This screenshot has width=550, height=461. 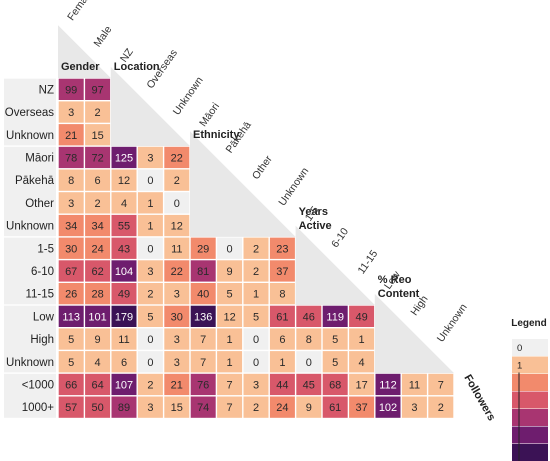 What do you see at coordinates (97, 227) in the screenshot?
I see `heatmap-cell-label: 34` at bounding box center [97, 227].